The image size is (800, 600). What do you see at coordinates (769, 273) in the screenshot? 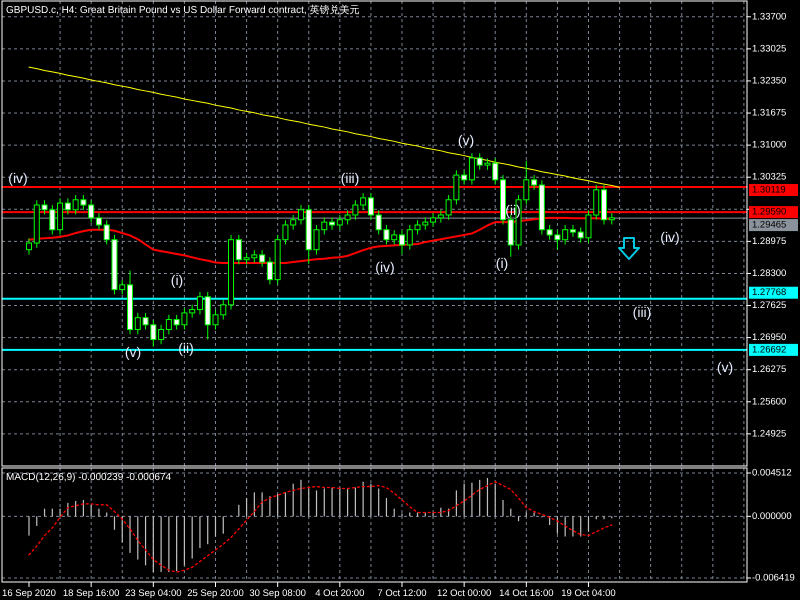
I see `y-tick-label: 1.28300` at bounding box center [769, 273].